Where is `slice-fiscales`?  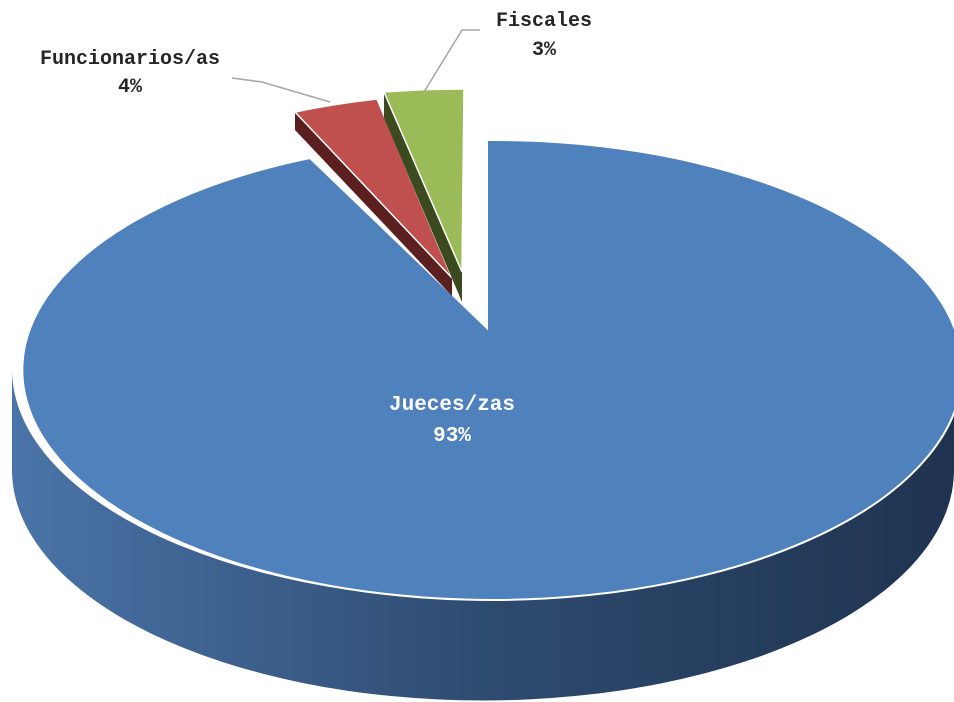 slice-fiscales is located at coordinates (423, 180).